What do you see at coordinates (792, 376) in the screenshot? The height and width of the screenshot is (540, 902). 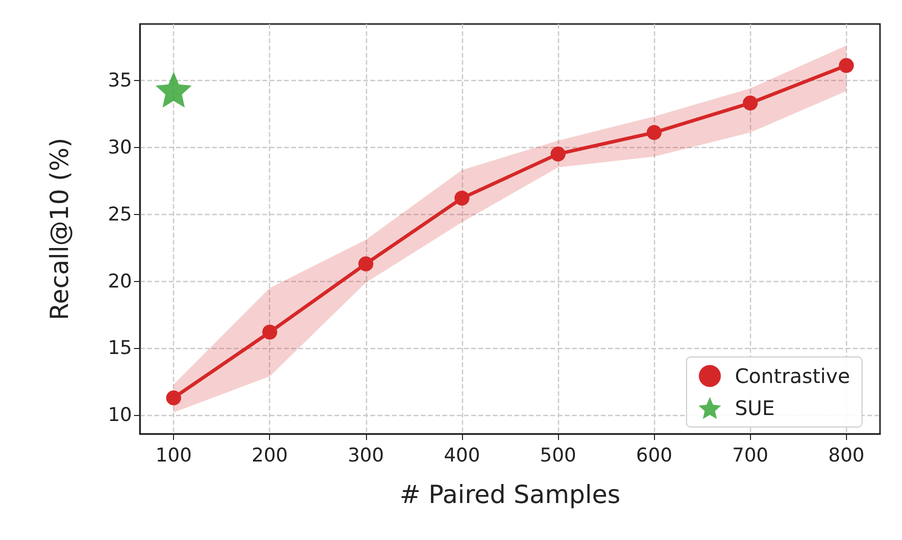 I see `legend-label: Contrastive` at bounding box center [792, 376].